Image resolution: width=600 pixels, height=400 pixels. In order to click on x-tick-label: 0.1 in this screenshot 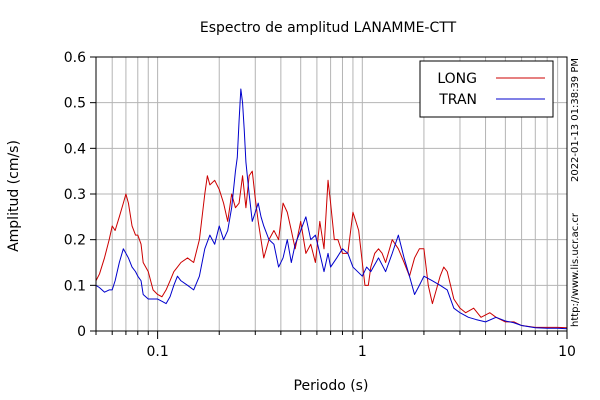, I will do `click(157, 352)`.